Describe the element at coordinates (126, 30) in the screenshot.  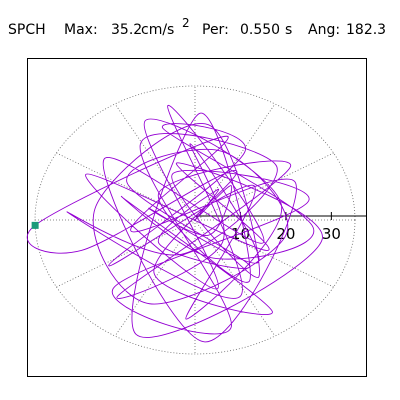
I see `max-value: 35.2` at that location.